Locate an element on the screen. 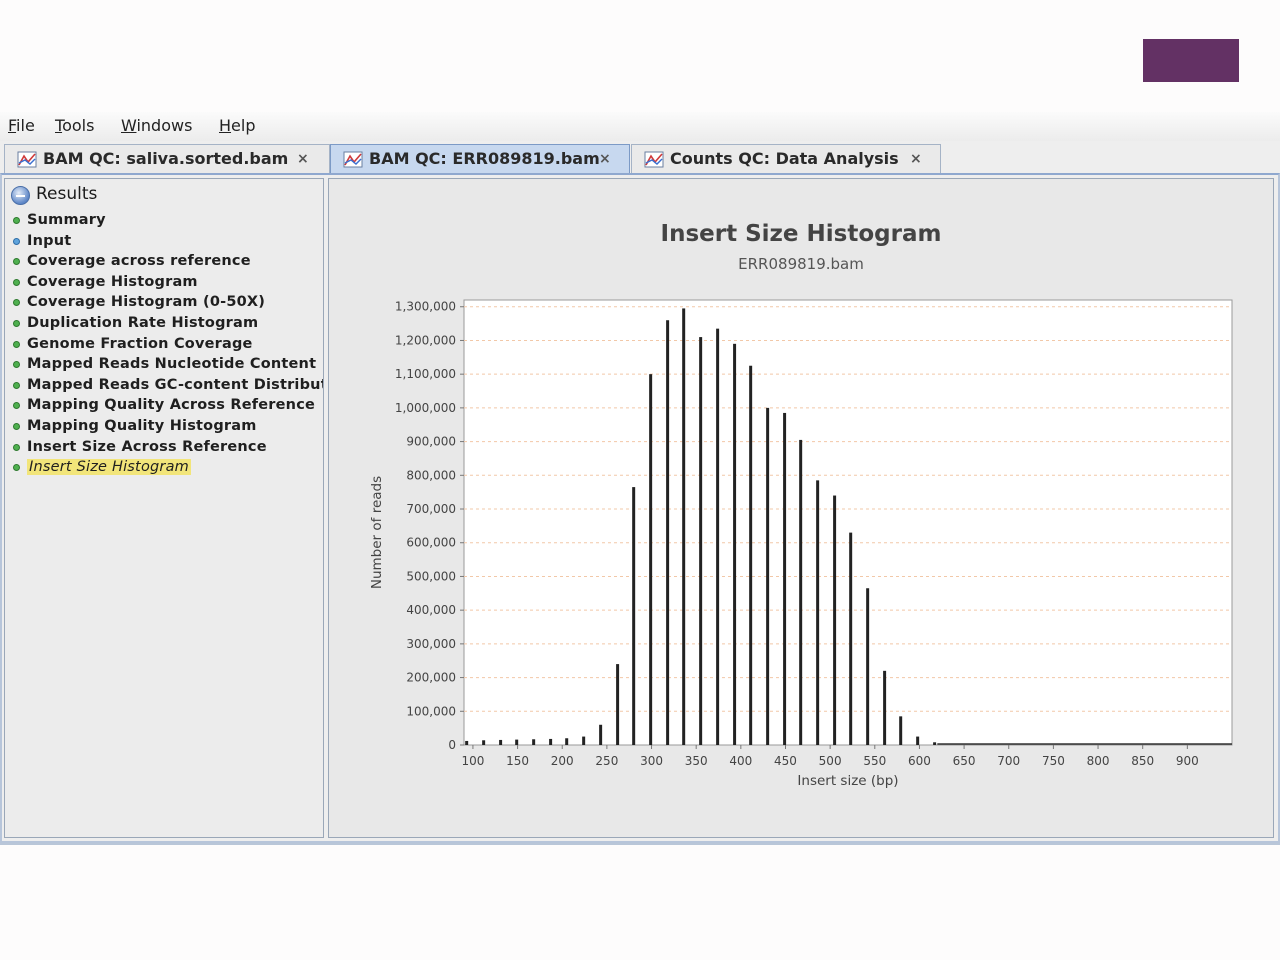  x-tick-label: 700 is located at coordinates (1008, 761).